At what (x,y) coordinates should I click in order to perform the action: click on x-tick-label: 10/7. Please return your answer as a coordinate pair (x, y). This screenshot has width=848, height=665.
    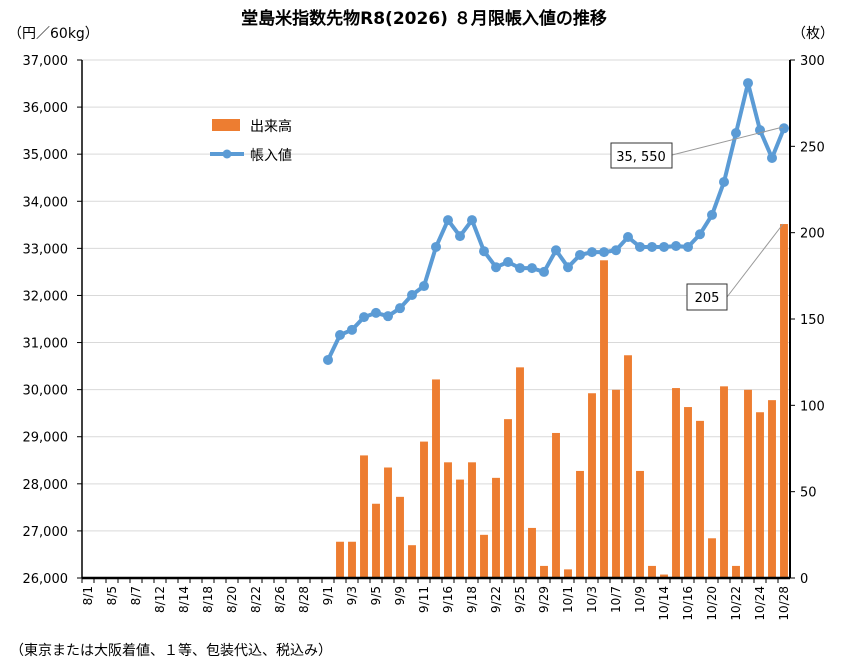
    Looking at the image, I should click on (616, 599).